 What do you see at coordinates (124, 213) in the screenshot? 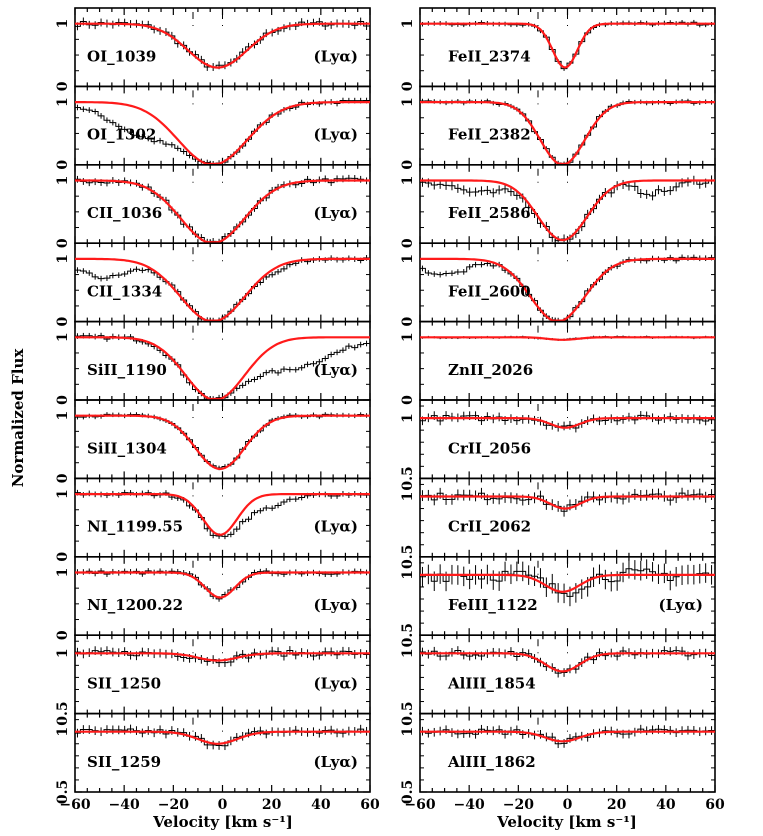
I see `transition-label: CII_1036` at bounding box center [124, 213].